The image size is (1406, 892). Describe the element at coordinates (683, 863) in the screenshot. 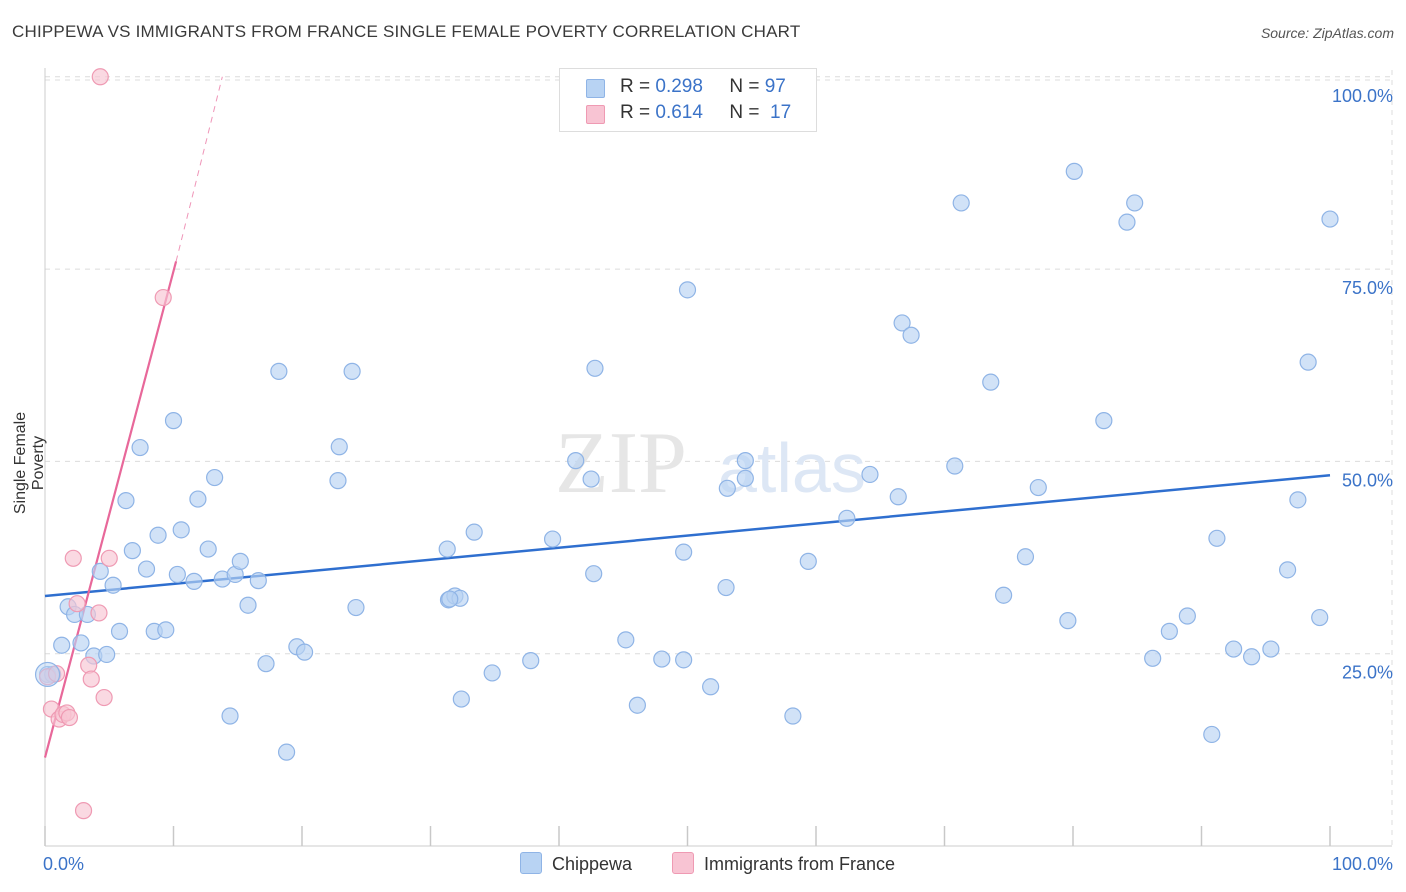

I see `bottom-legend-swatch-pink` at that location.